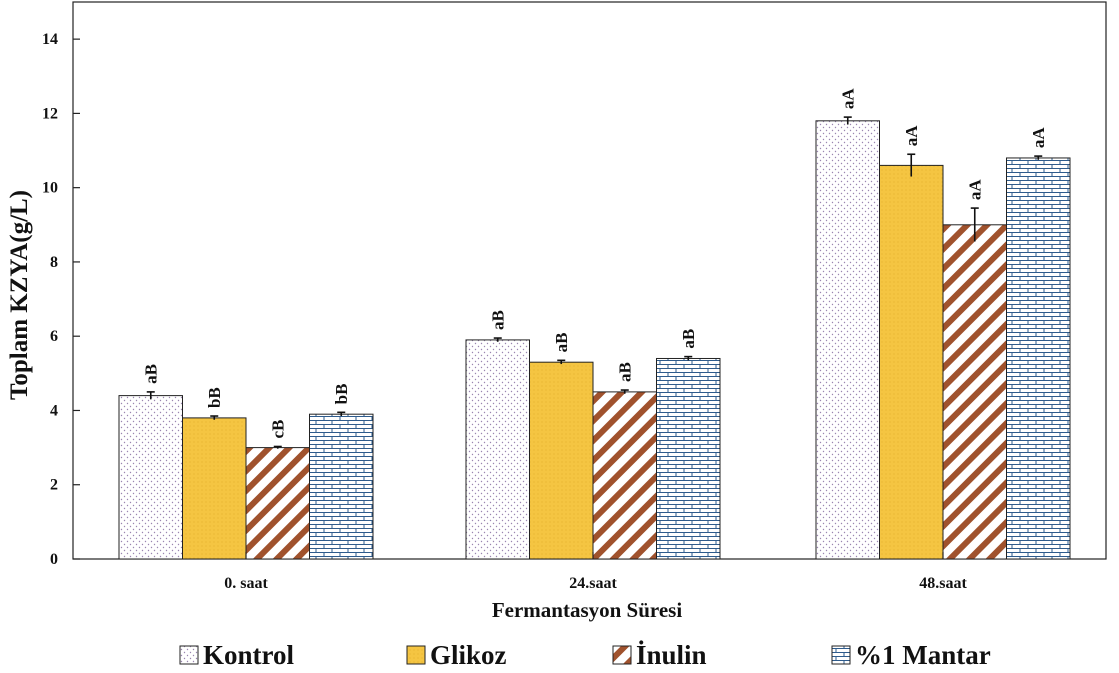 This screenshot has height=673, width=1119. Describe the element at coordinates (585, 655) in the screenshot. I see `legend: Kontrol Glikoz İnulin %1 Mantar` at that location.